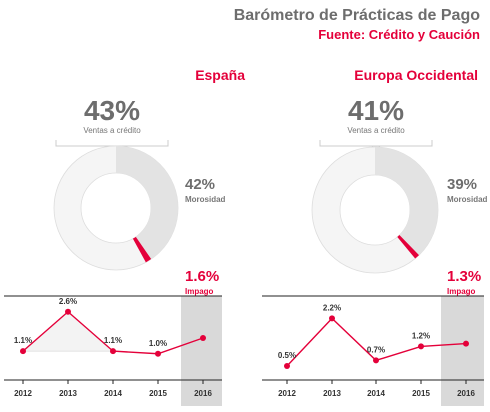 The width and height of the screenshot is (490, 412). What do you see at coordinates (68, 331) in the screenshot?
I see `area-highlight` at bounding box center [68, 331].